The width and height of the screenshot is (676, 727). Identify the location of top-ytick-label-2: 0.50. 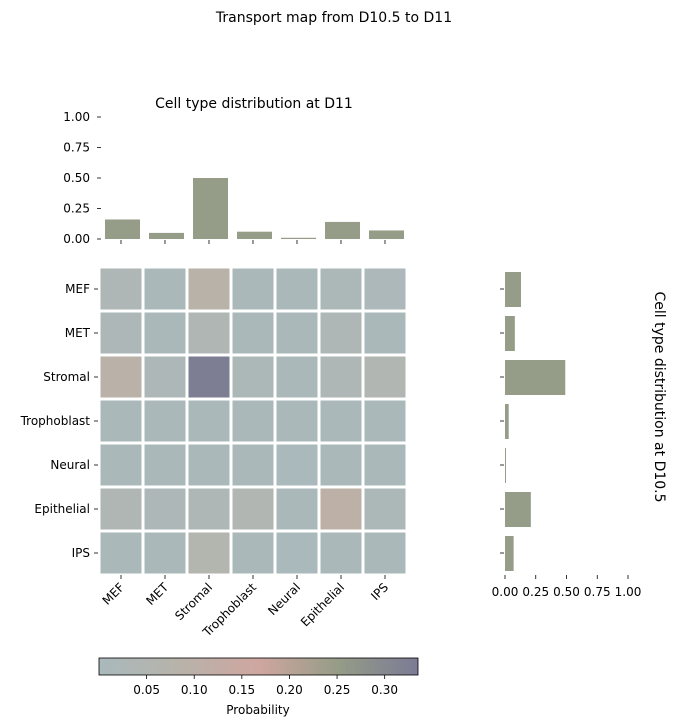
(76, 178).